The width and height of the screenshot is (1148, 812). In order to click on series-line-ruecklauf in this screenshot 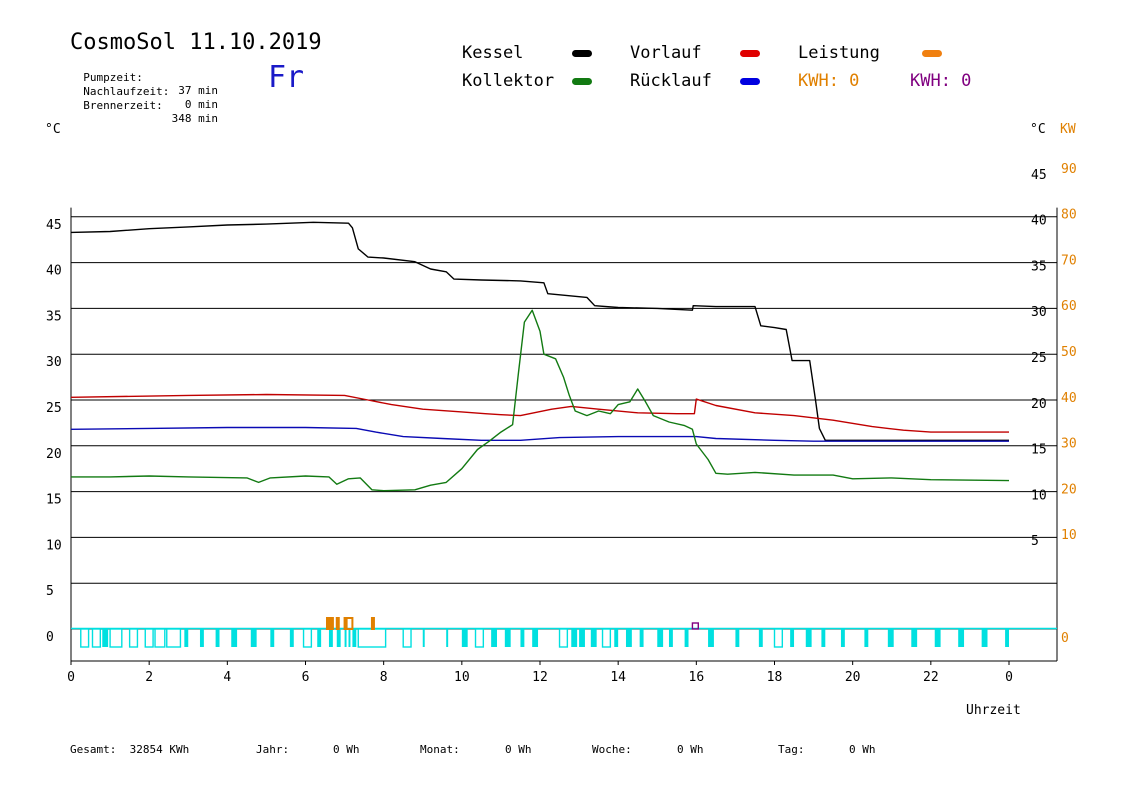, I will do `click(539, 434)`.